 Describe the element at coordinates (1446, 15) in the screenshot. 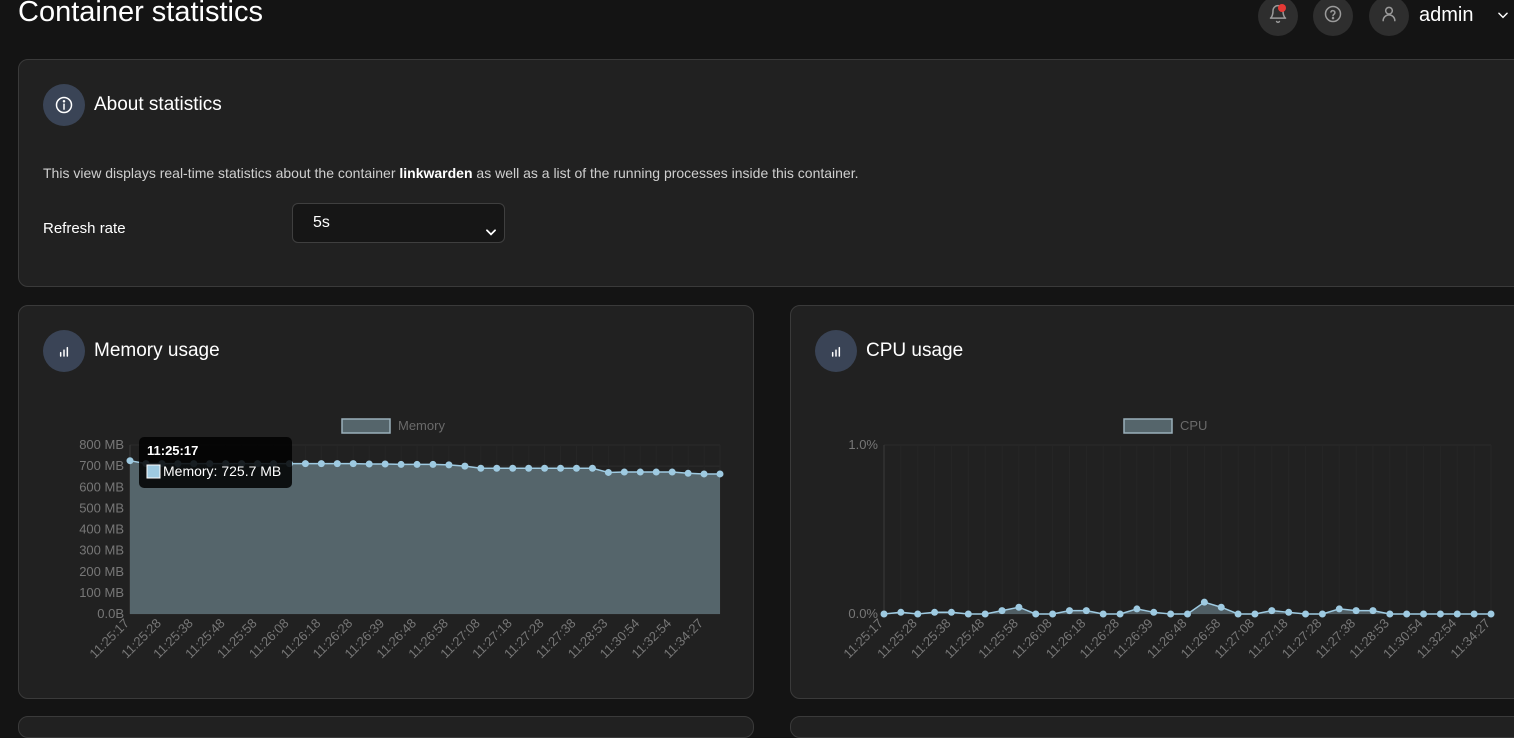

I see `username: admin` at that location.